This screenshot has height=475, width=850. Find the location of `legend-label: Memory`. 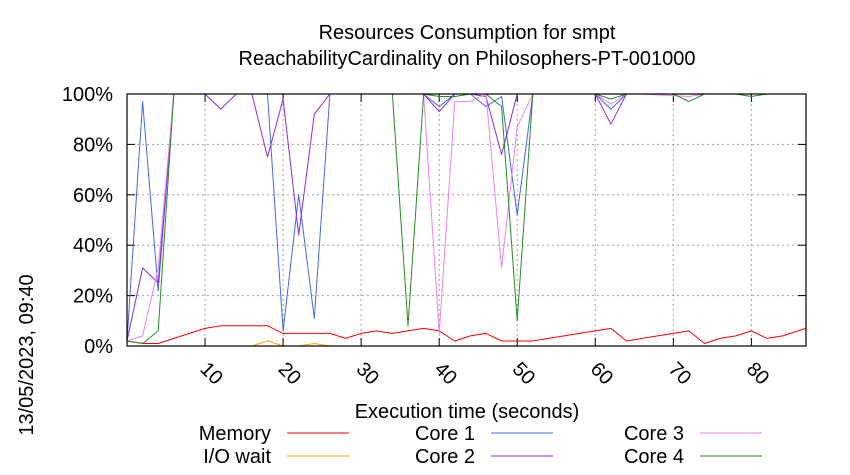

legend-label: Memory is located at coordinates (235, 434).